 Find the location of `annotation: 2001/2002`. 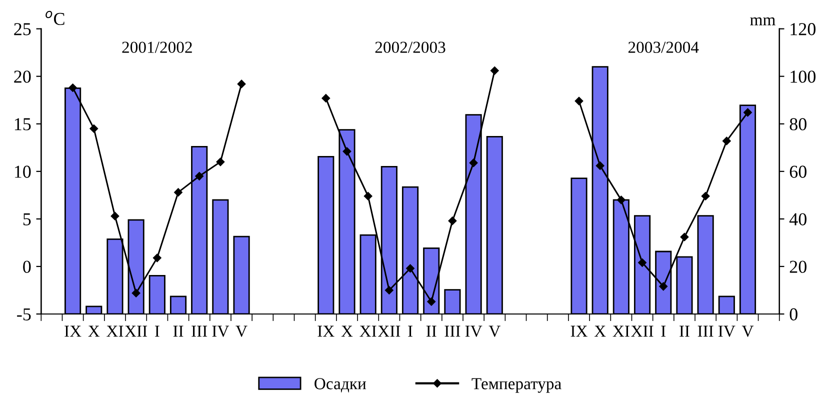

annotation: 2001/2002 is located at coordinates (157, 47).